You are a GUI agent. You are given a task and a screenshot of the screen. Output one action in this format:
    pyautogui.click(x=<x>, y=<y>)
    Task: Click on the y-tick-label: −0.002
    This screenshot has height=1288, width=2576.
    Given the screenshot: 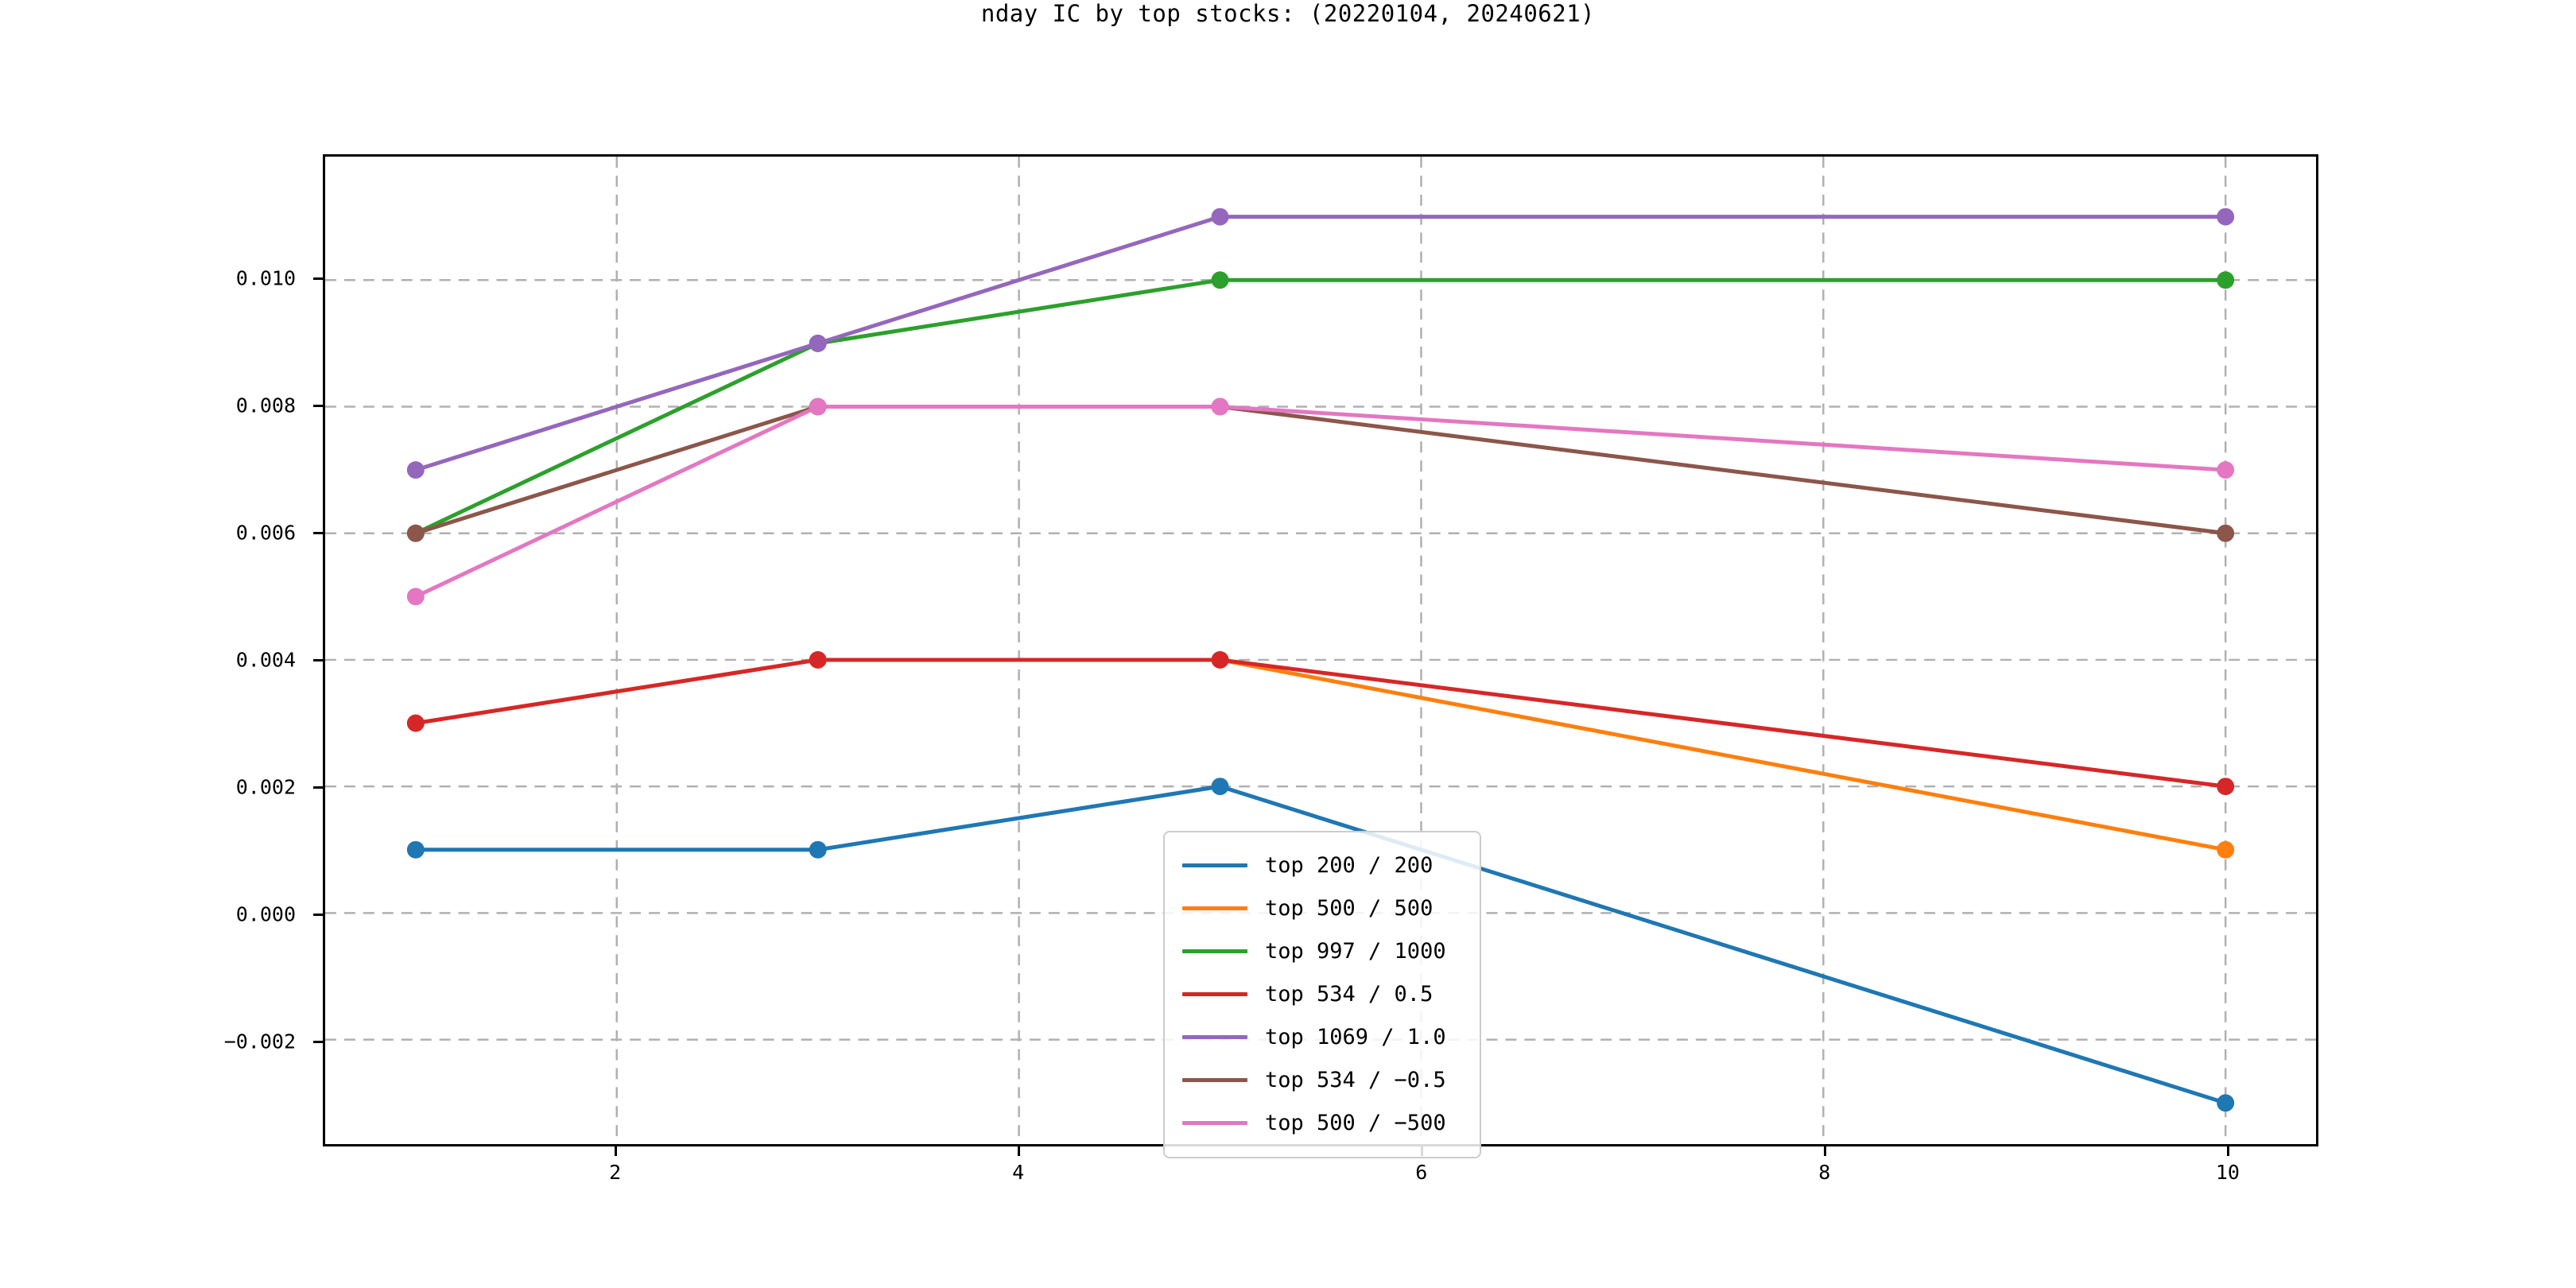 What is the action you would take?
    pyautogui.click(x=260, y=1042)
    